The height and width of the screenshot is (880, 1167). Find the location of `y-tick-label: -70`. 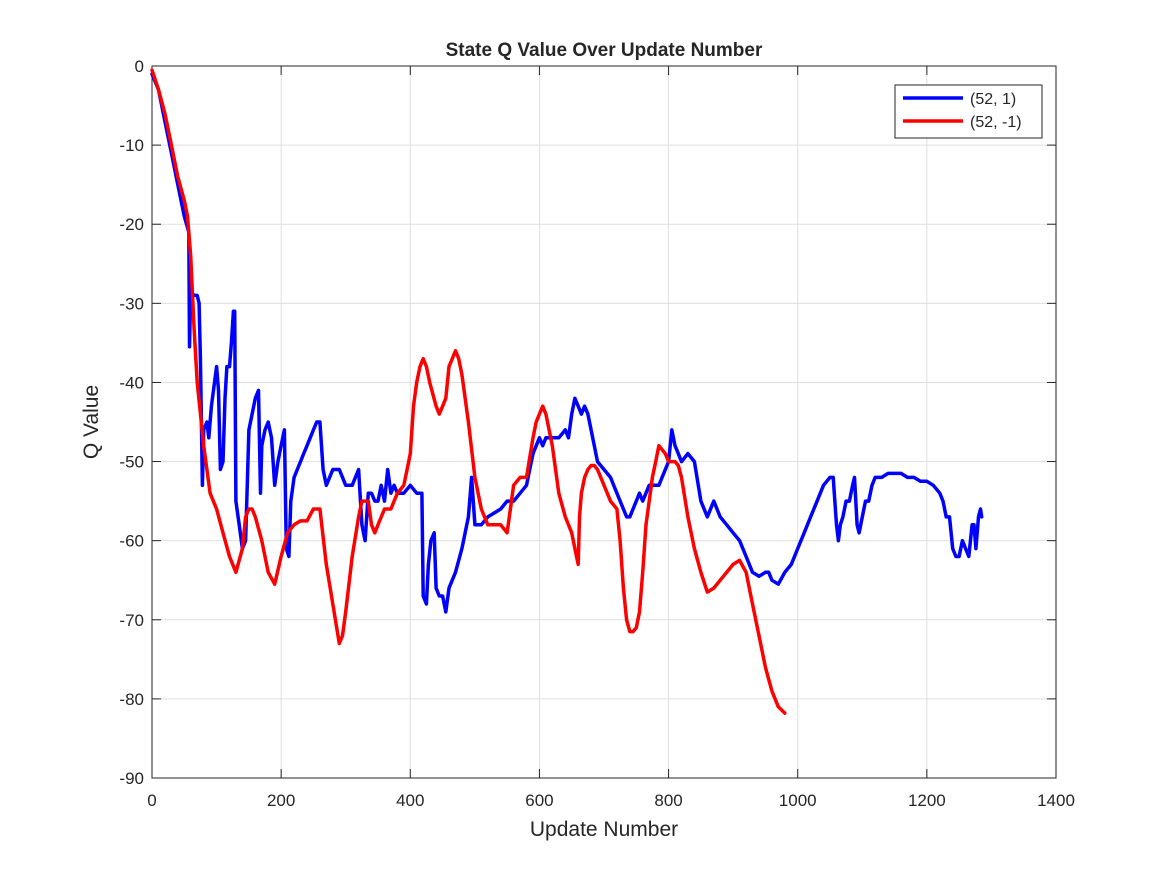

y-tick-label: -70 is located at coordinates (131, 620).